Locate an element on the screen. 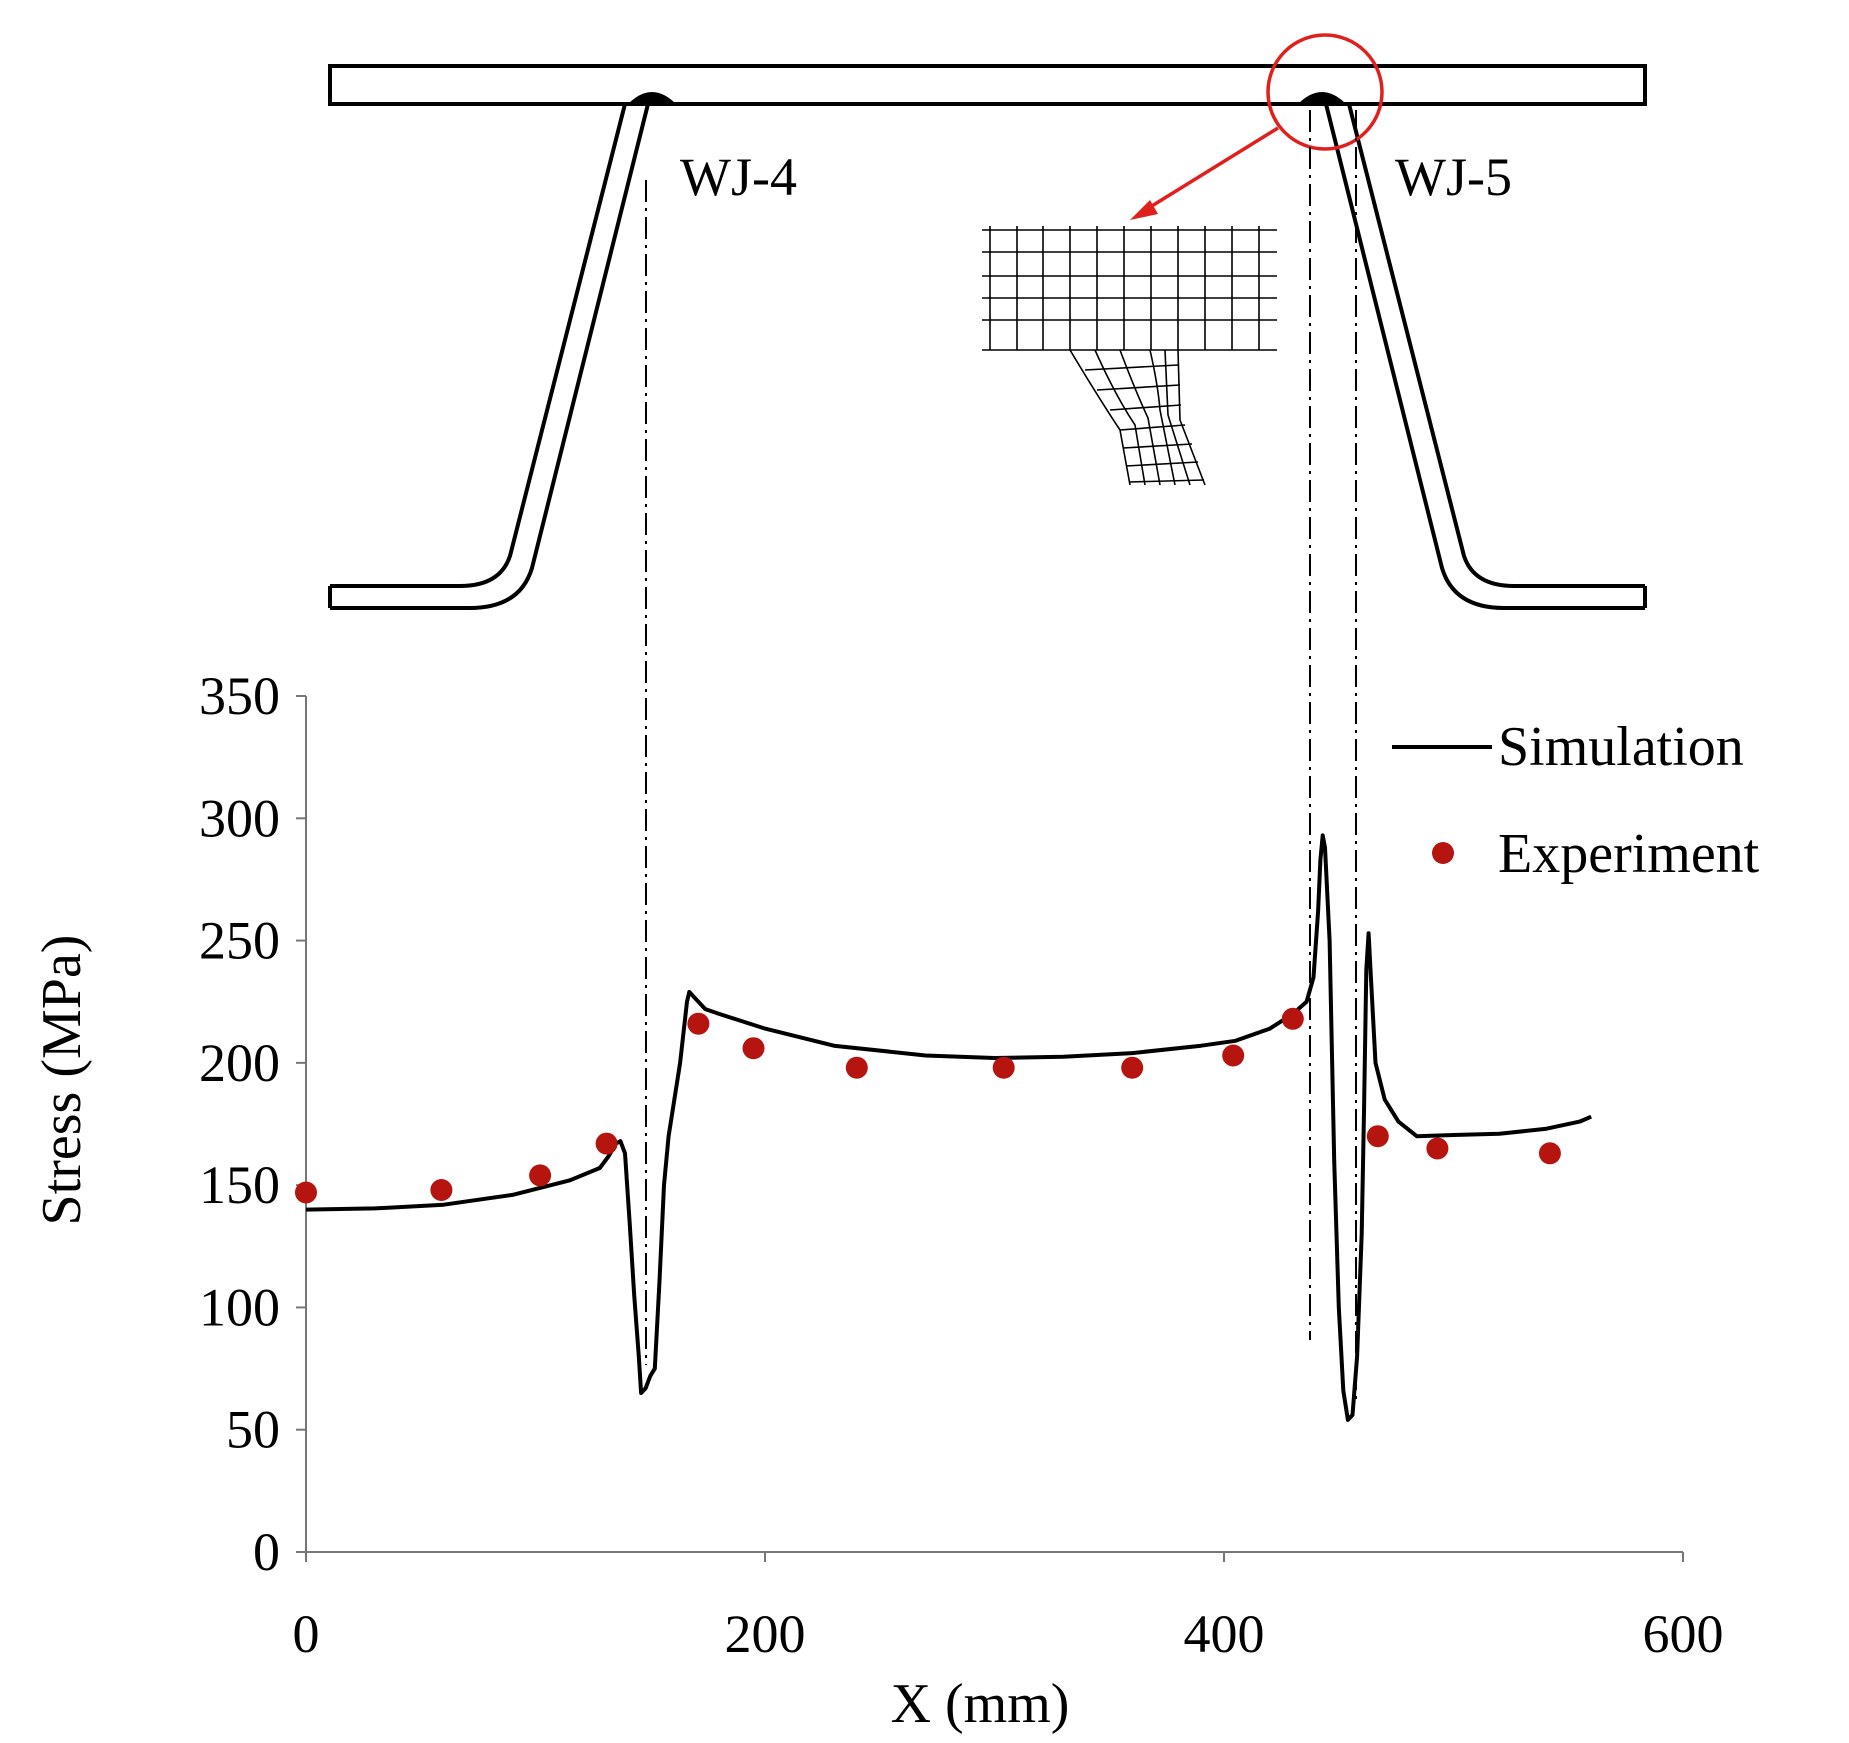  x-tick-label: 0 is located at coordinates (306, 1634).